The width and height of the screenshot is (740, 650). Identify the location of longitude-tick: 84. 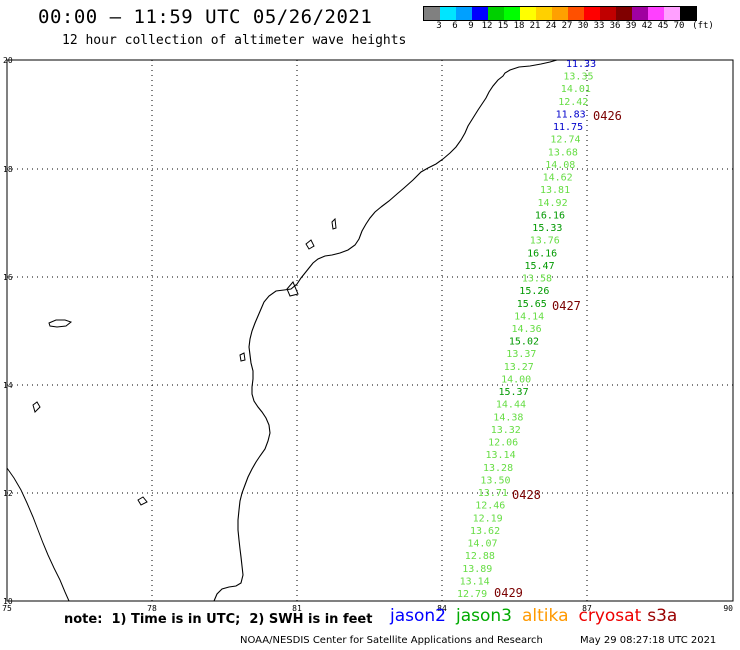
(442, 608).